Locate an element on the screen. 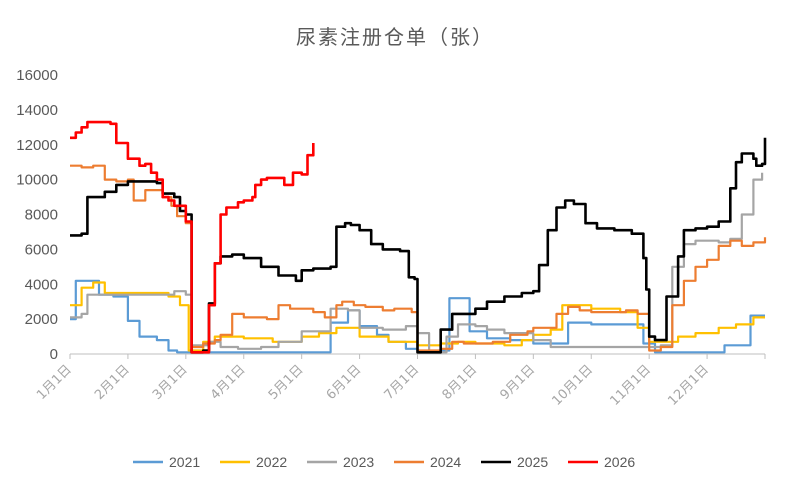  x-tick-label: 3月1日 is located at coordinates (170, 382).